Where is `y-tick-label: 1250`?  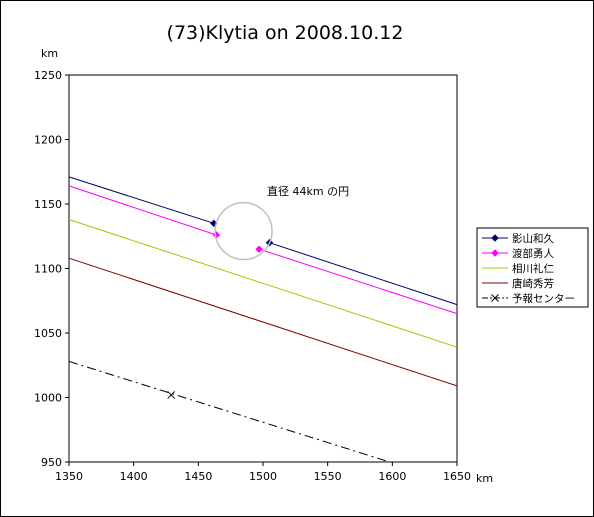
y-tick-label: 1250 is located at coordinates (48, 75).